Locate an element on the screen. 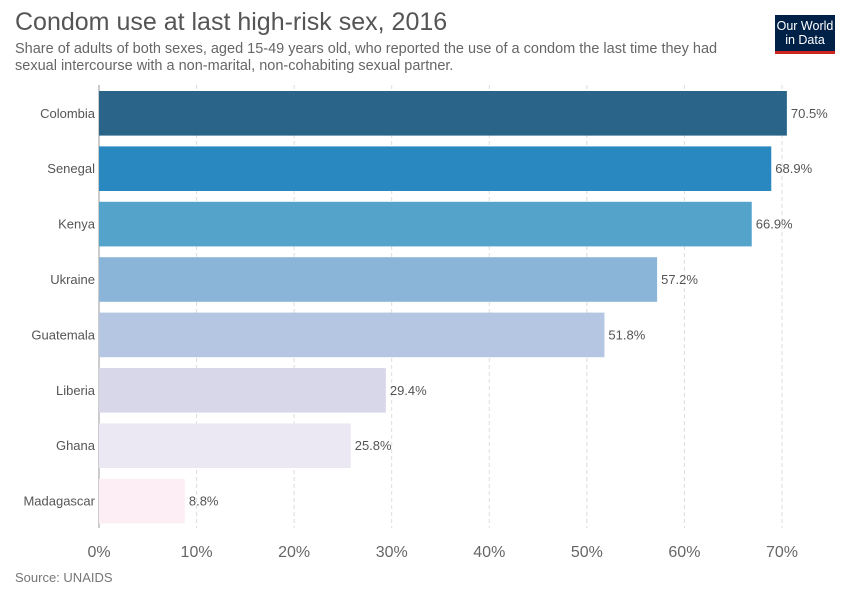 The width and height of the screenshot is (850, 600). x-tick-label: 30% is located at coordinates (392, 552).